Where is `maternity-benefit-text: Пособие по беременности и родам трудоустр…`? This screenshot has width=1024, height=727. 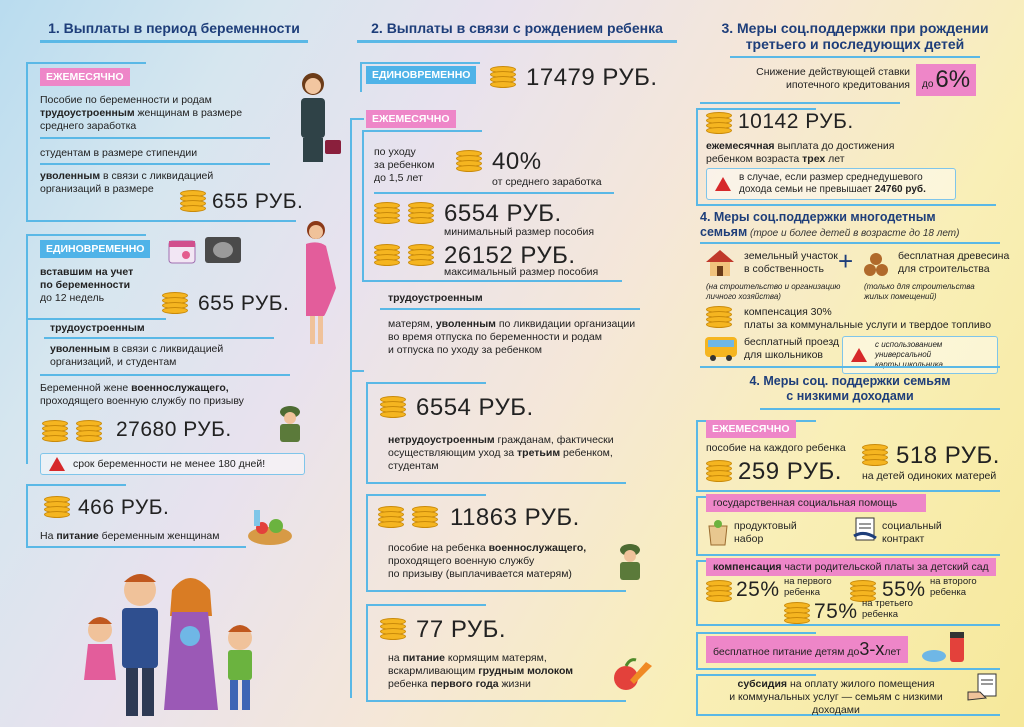
maternity-benefit-text: Пособие по беременности и родам трудоустр… is located at coordinates (141, 113).